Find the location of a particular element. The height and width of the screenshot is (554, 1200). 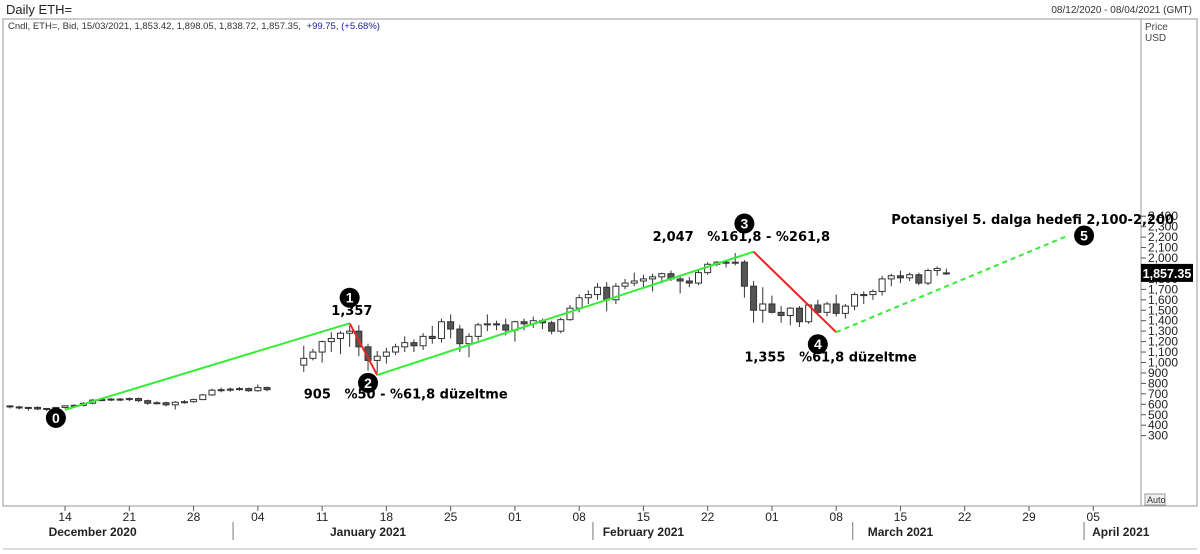

chart-title: Daily ETH= is located at coordinates (39, 9).